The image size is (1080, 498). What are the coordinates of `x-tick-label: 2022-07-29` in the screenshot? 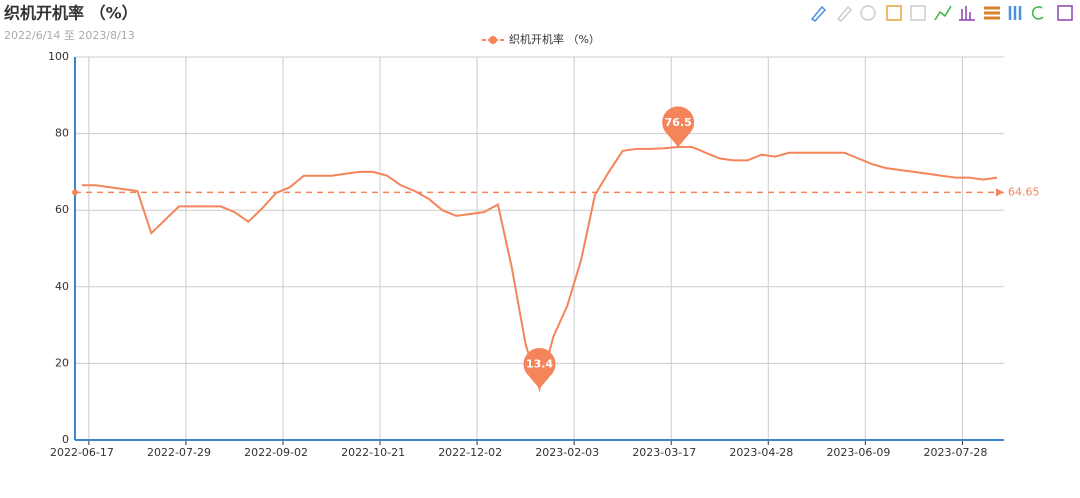 It's located at (179, 452).